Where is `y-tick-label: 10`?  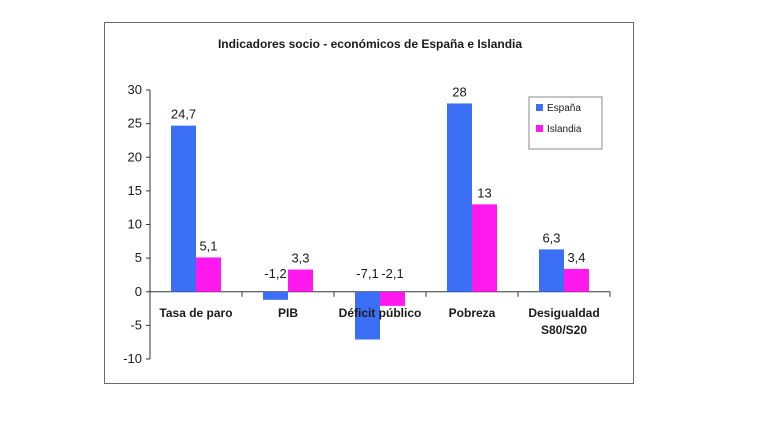 y-tick-label: 10 is located at coordinates (135, 224).